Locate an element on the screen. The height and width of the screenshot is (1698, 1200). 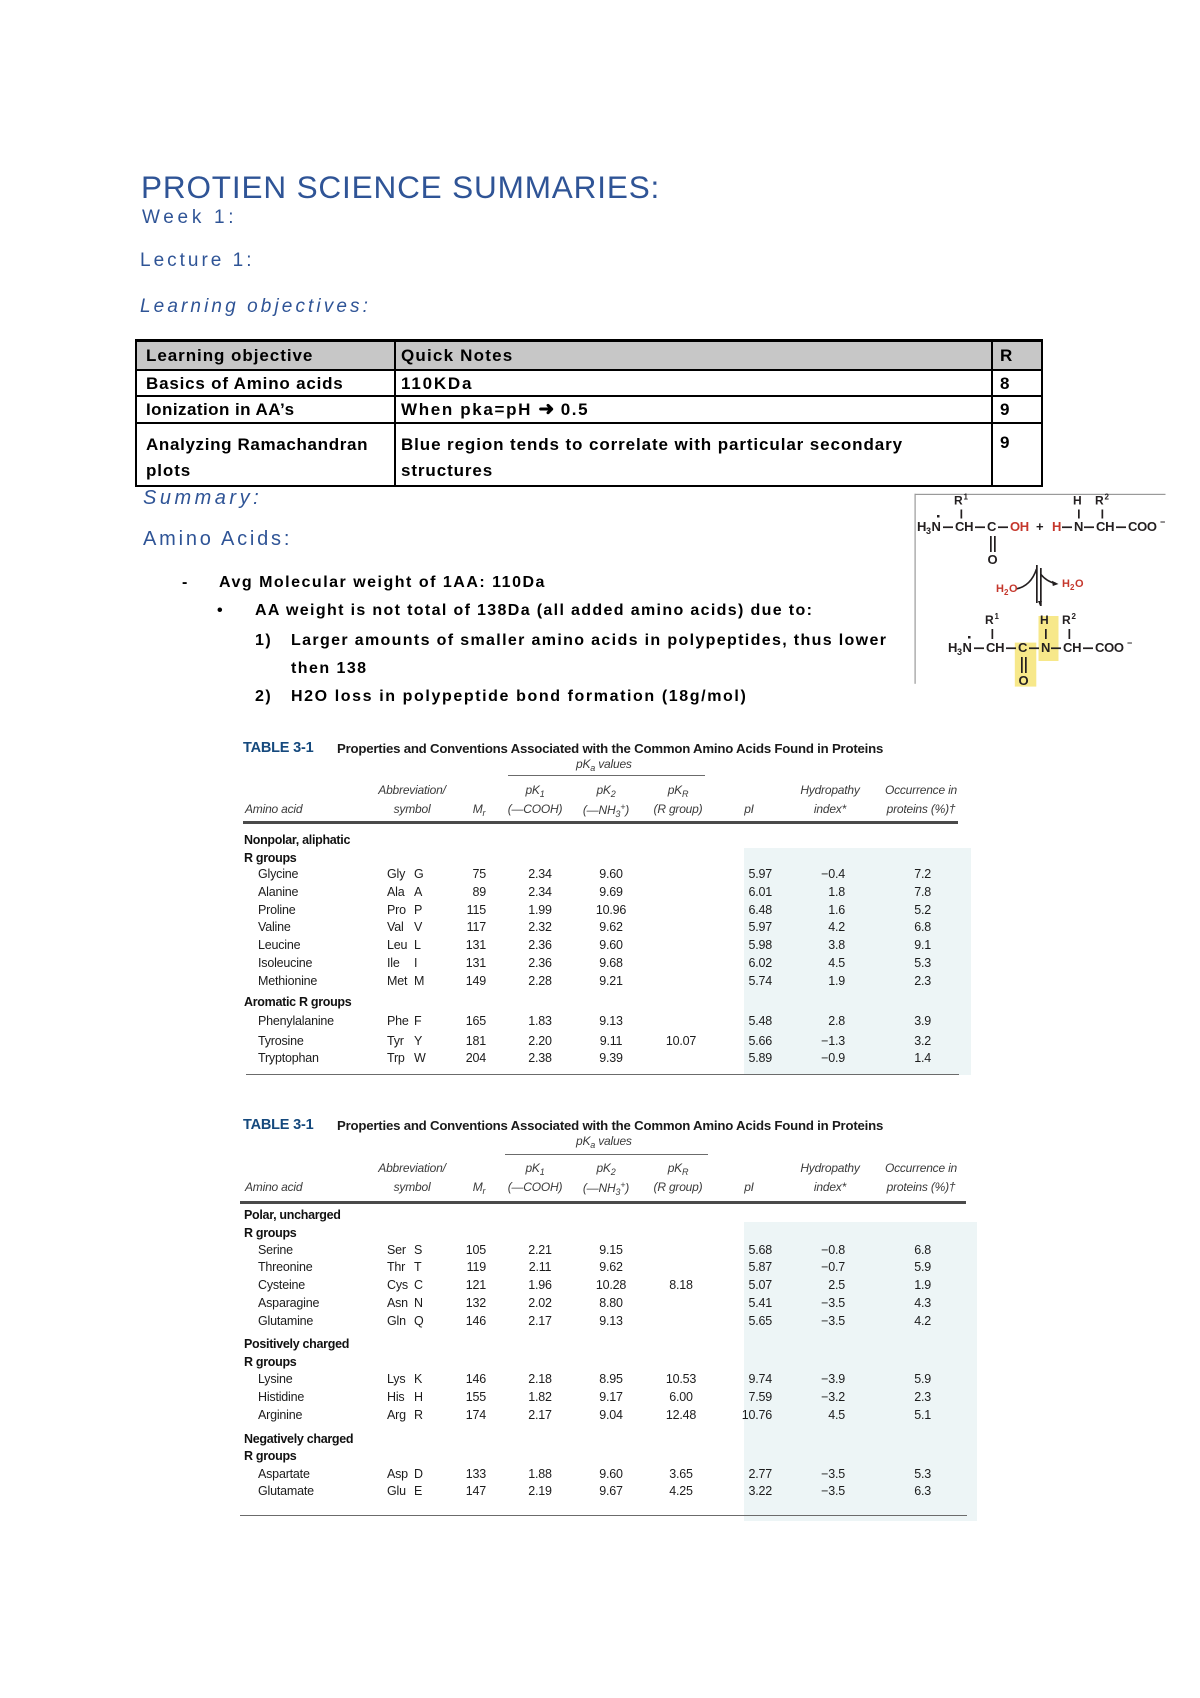
svg-text: OH is located at coordinates (1019, 526).